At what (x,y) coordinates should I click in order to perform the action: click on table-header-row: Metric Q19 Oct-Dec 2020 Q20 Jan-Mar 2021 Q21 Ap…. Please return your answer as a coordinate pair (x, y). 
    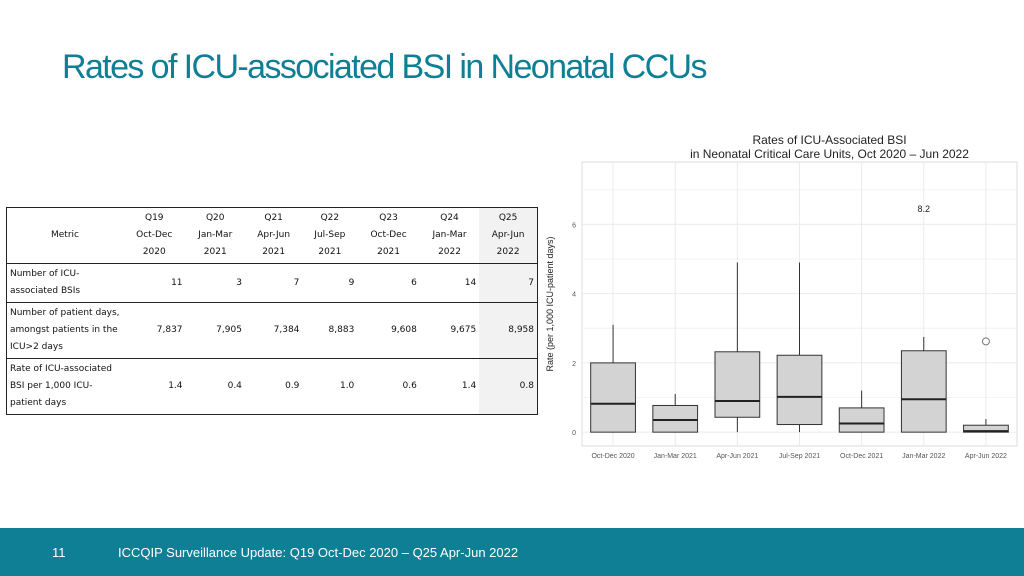
    Looking at the image, I should click on (272, 235).